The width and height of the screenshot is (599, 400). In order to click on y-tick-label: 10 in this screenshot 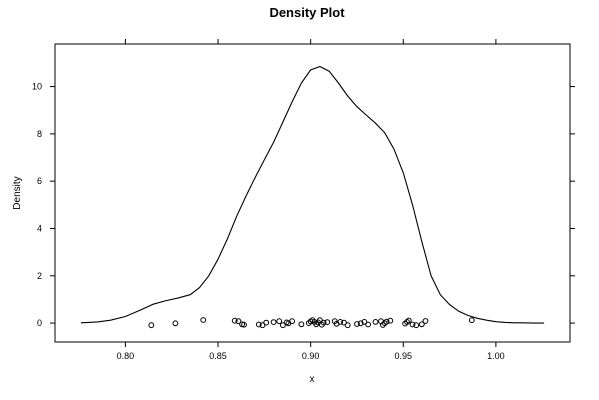, I will do `click(37, 87)`.